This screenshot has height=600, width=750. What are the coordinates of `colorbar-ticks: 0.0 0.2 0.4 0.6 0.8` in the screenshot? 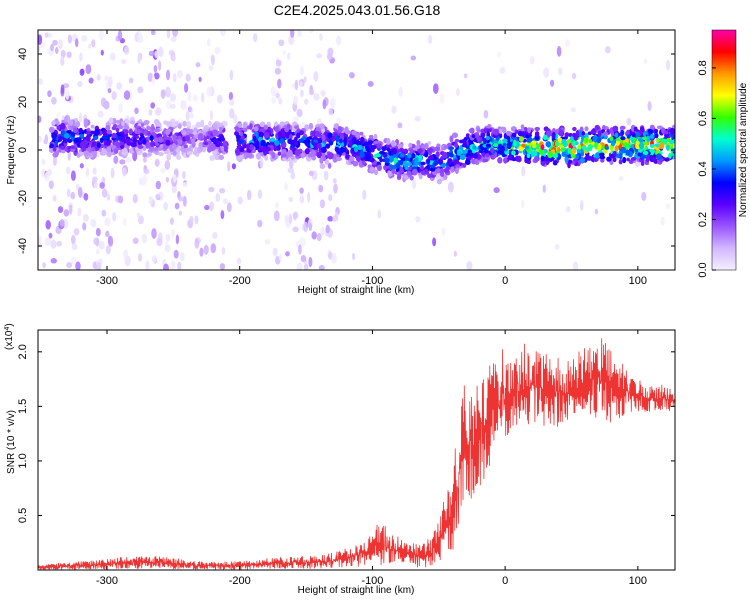 It's located at (706, 169).